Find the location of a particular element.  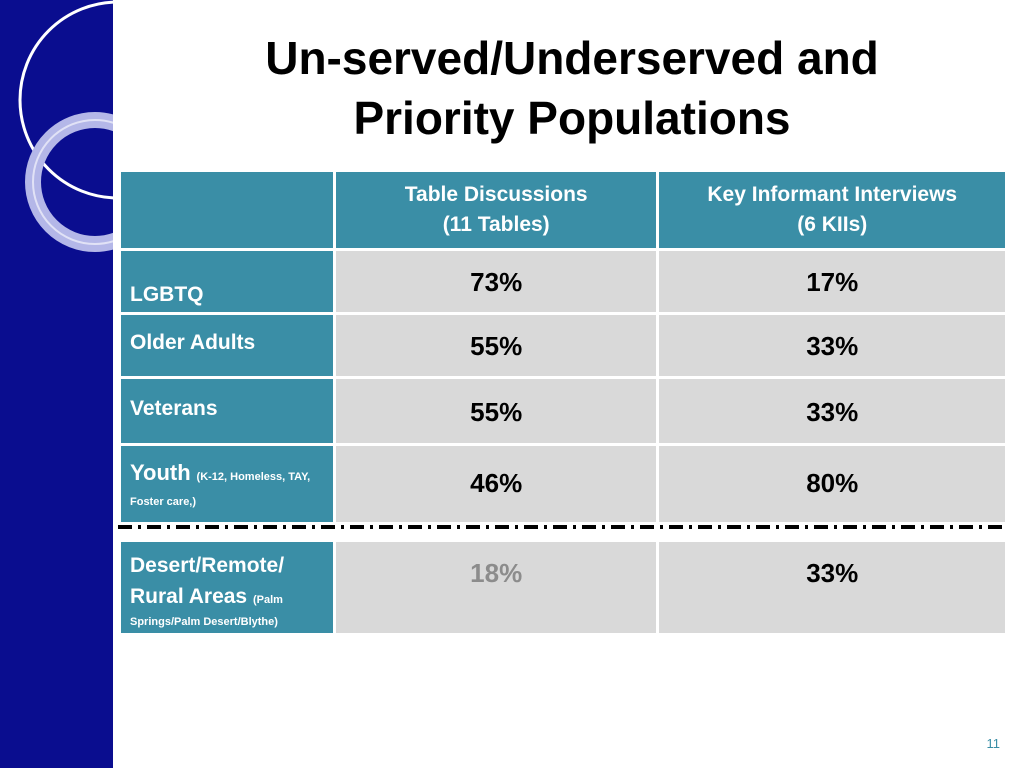

row-label-lgbtq: LGBTQ is located at coordinates (227, 281).